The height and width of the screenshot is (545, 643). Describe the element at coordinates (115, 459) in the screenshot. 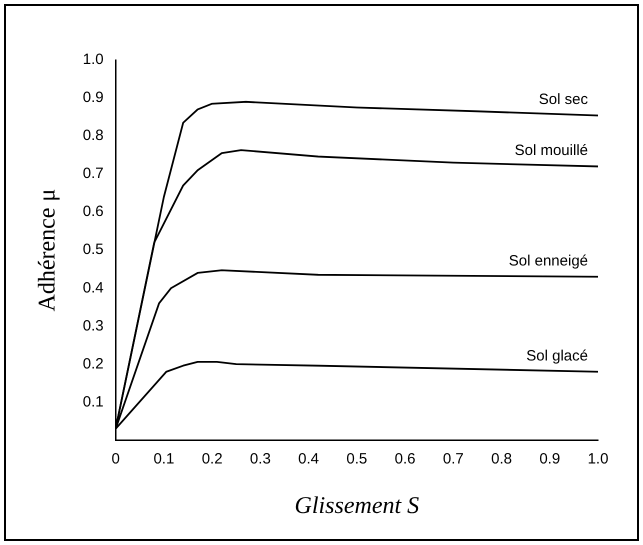

I see `x-tick-label: 0` at that location.